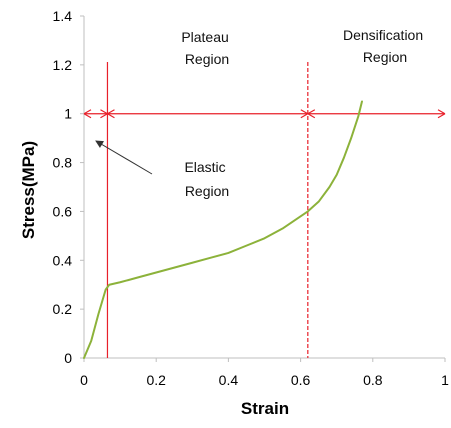 The image size is (451, 428). Describe the element at coordinates (63, 309) in the screenshot. I see `y-tick-label: 0.2` at that location.